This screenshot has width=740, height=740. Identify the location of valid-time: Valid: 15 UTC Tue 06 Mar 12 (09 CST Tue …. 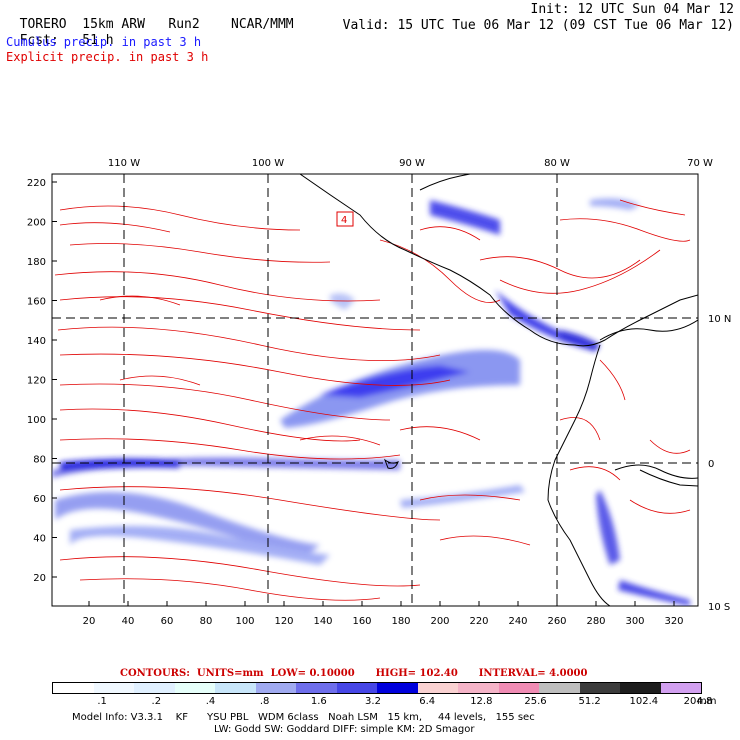
(538, 25).